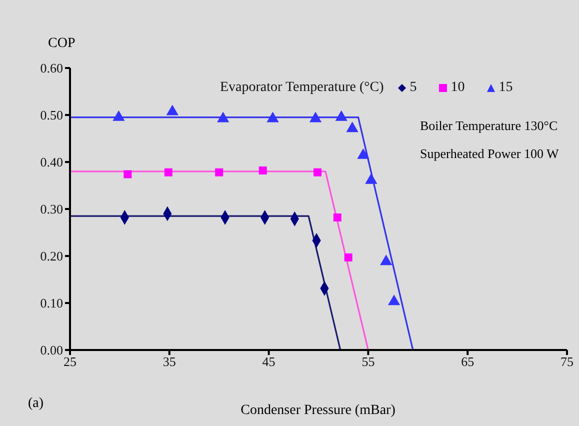 This screenshot has width=579, height=426. I want to click on y-tick-label: 0.00, so click(51, 350).